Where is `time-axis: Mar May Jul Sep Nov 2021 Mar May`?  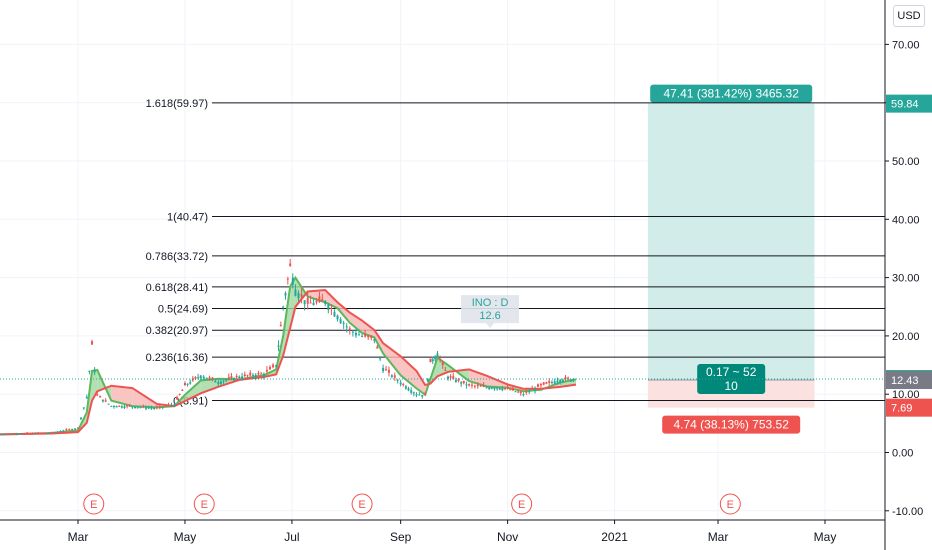
time-axis: Mar May Jul Sep Nov 2021 Mar May is located at coordinates (442, 531).